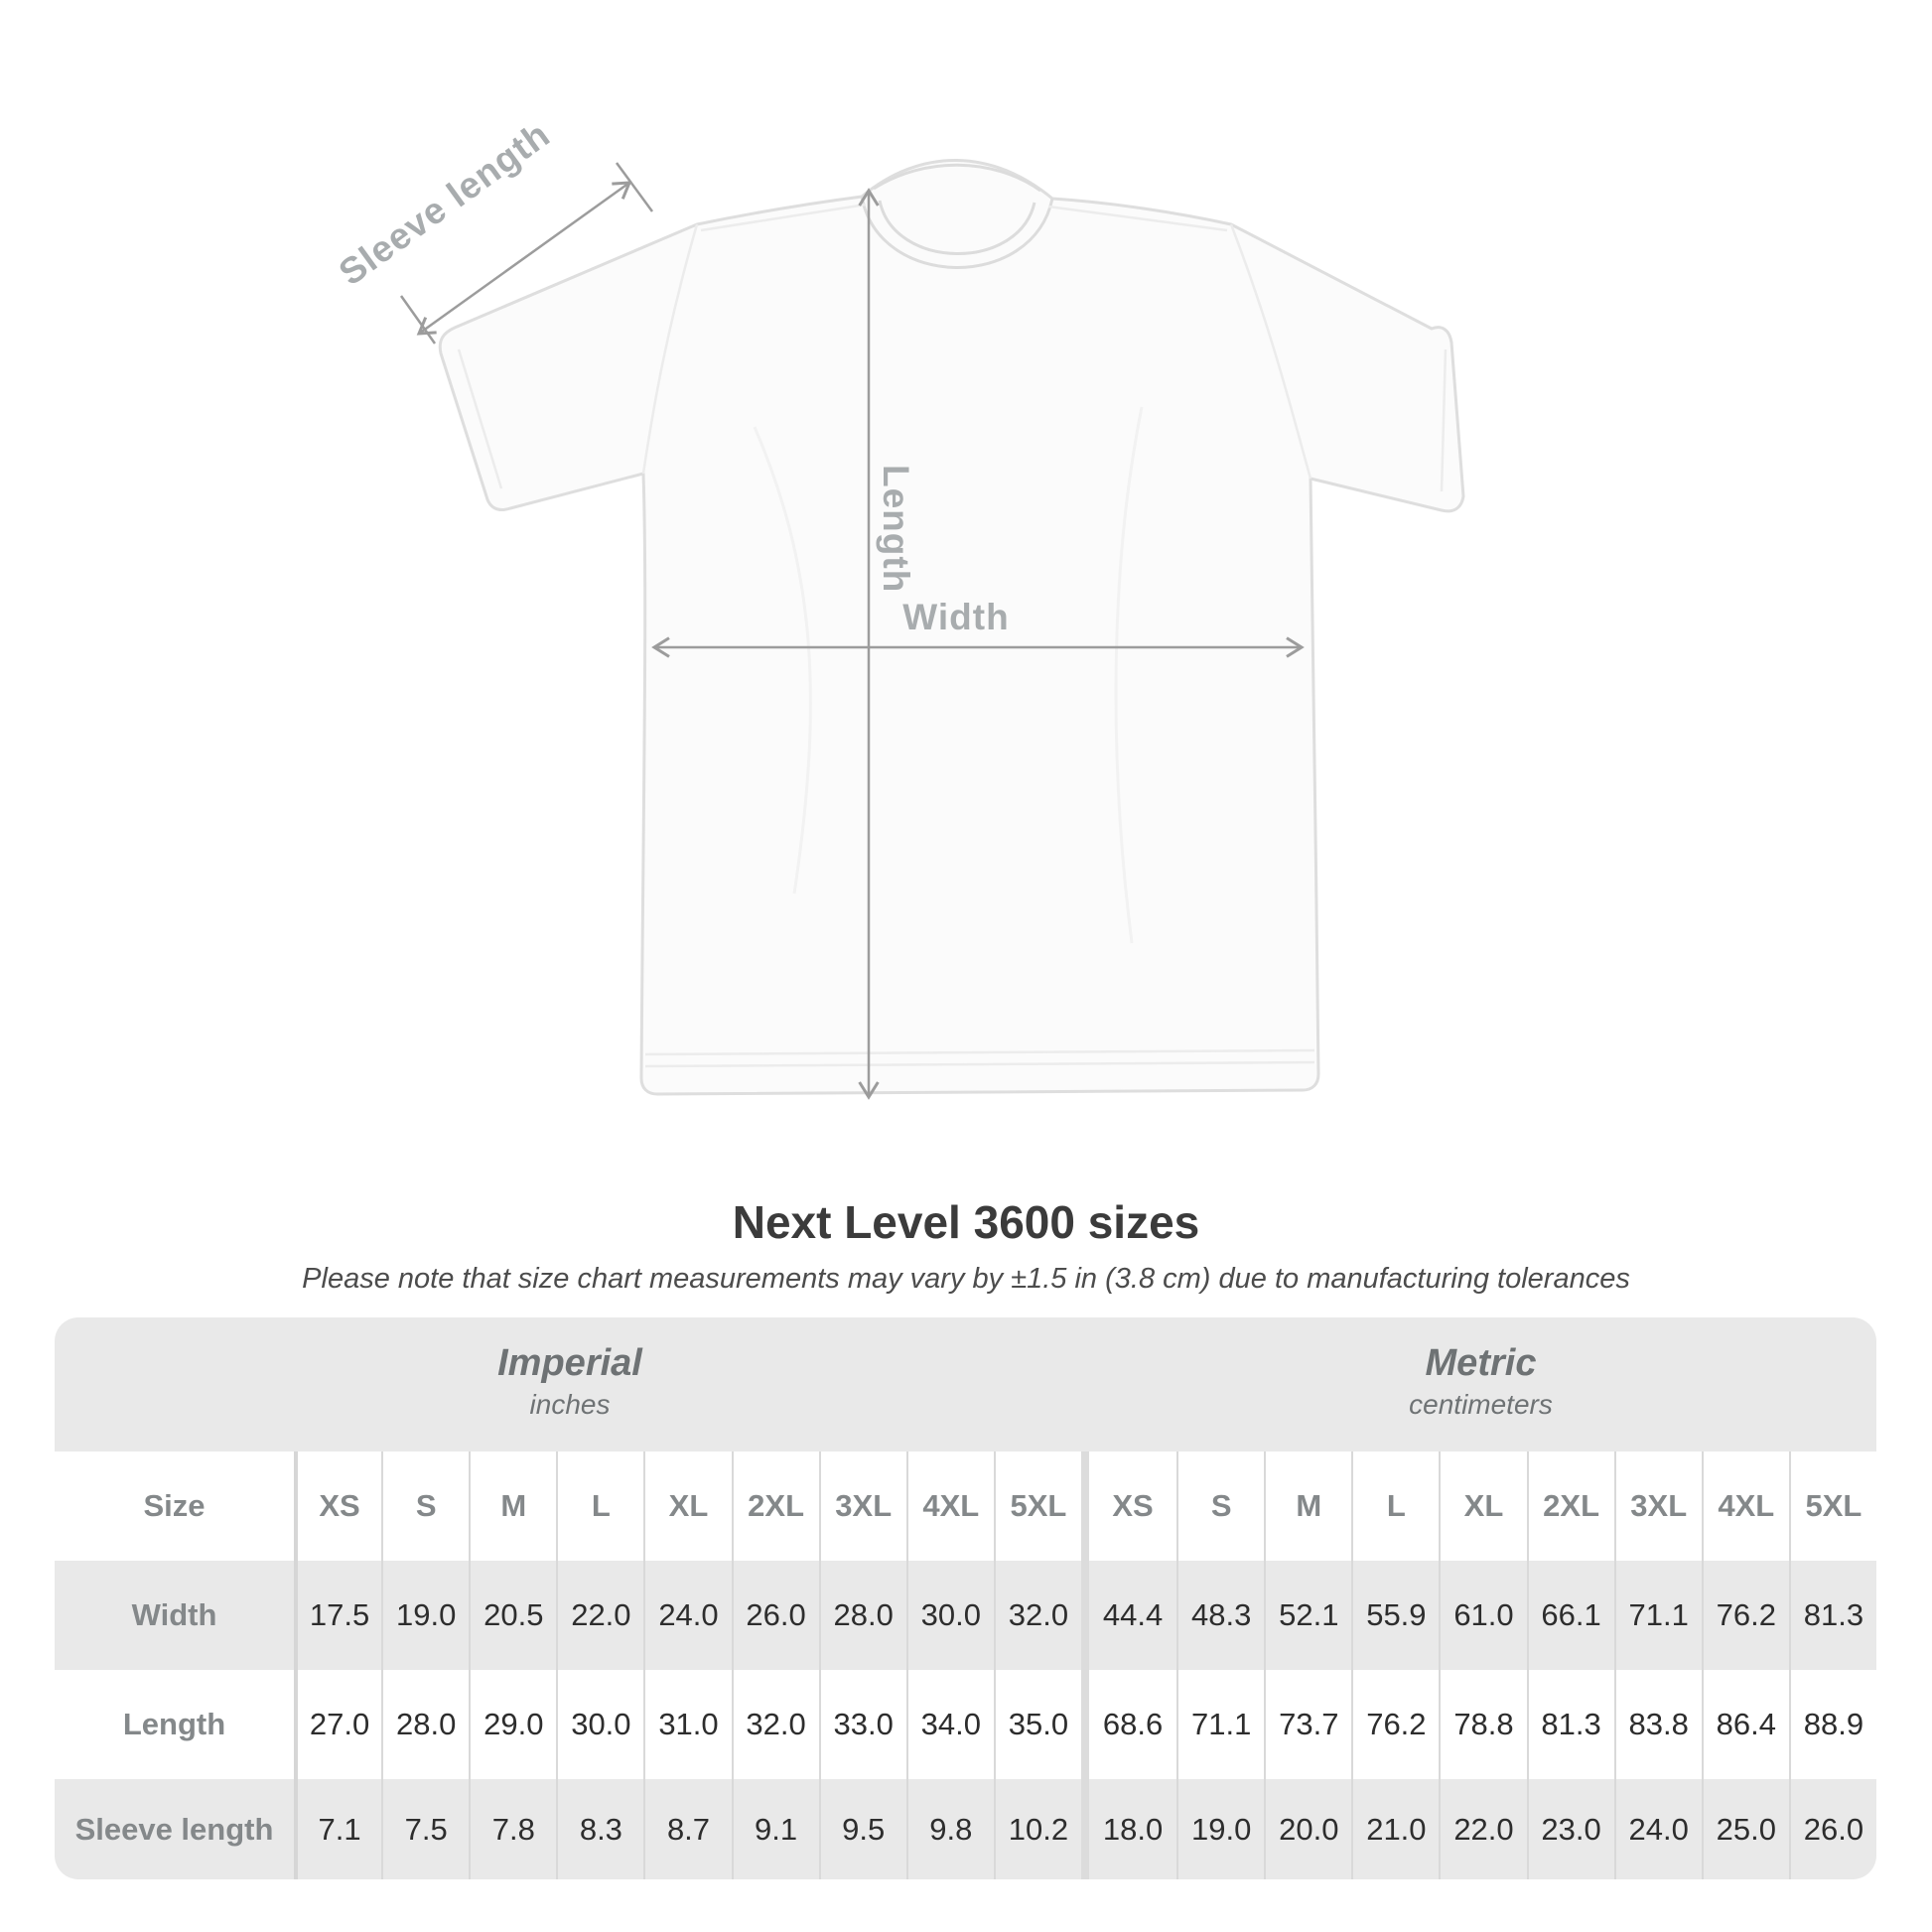 This screenshot has width=1932, height=1932. I want to click on value-cell: 23.0, so click(1570, 1829).